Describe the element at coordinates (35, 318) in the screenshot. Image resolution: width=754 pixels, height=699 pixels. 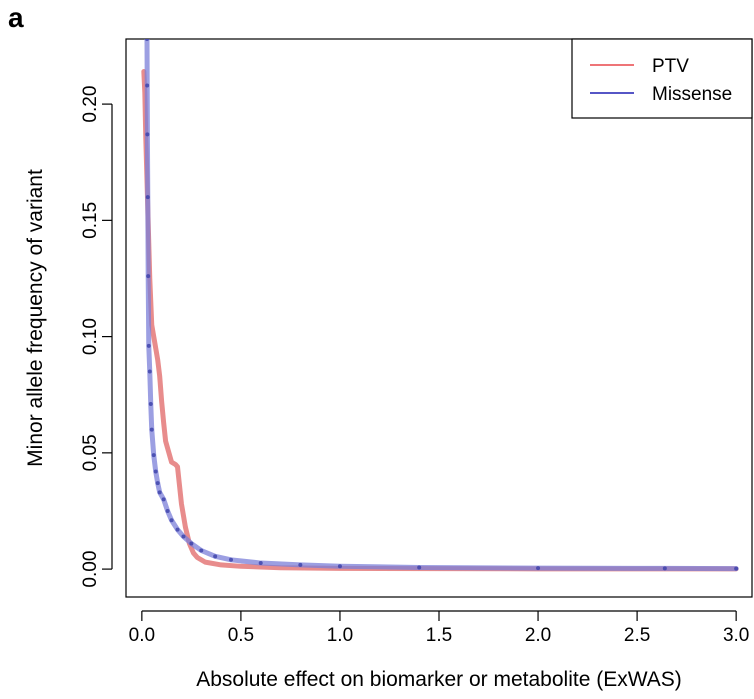
I see `y-axis-title: Minor allele frequency of variant` at that location.